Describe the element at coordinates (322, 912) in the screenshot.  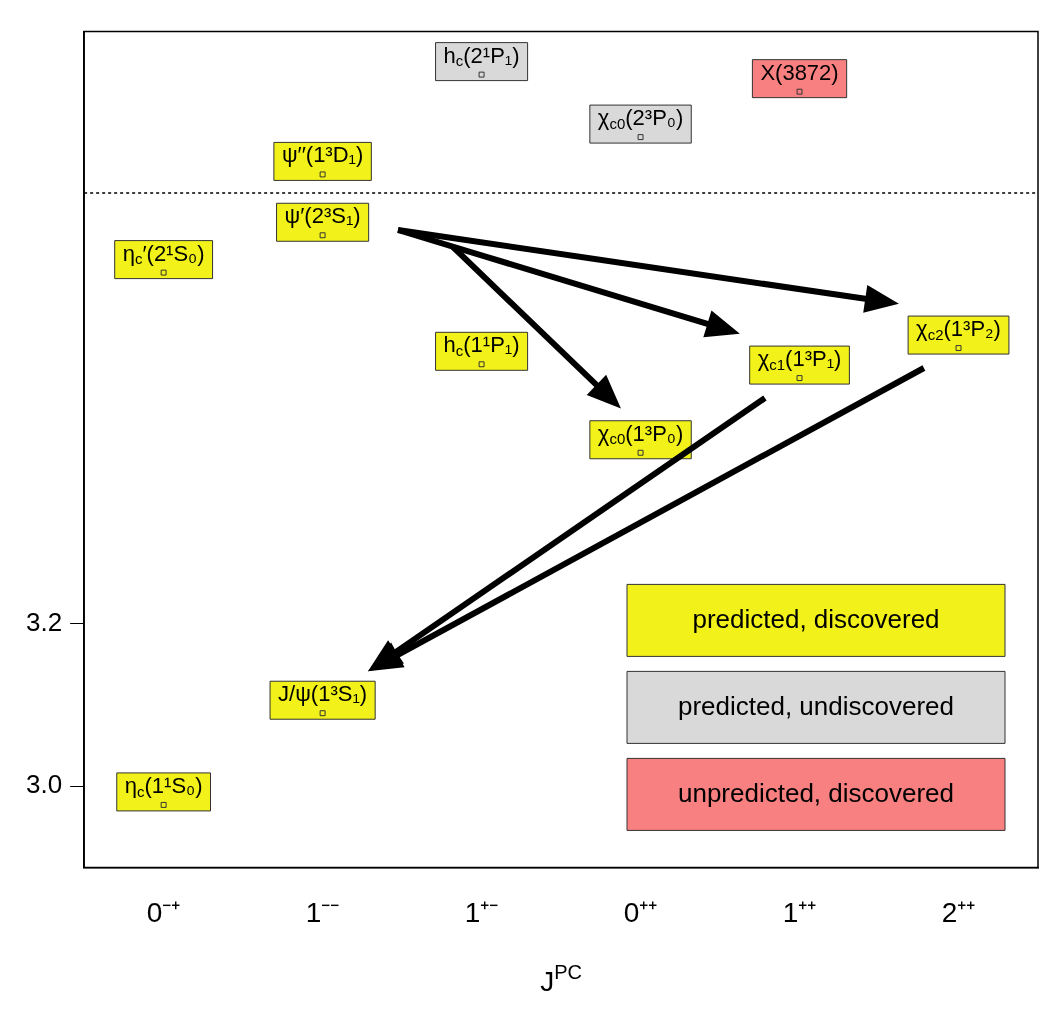
I see `x-tick-label: 1⁻⁻` at that location.